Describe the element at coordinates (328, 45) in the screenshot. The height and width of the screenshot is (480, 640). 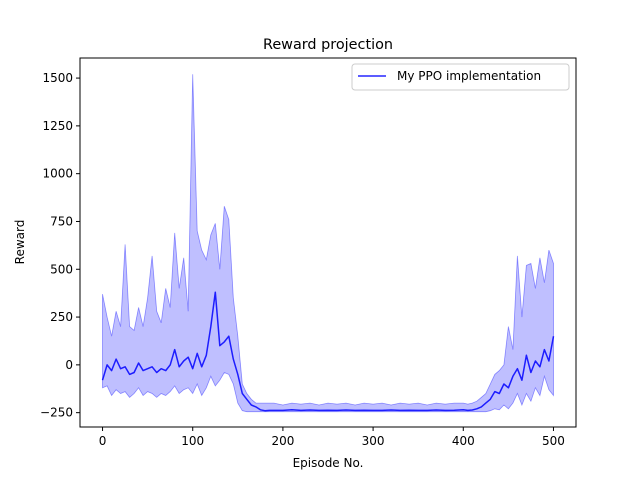
I see `chart-title: Reward projection` at that location.